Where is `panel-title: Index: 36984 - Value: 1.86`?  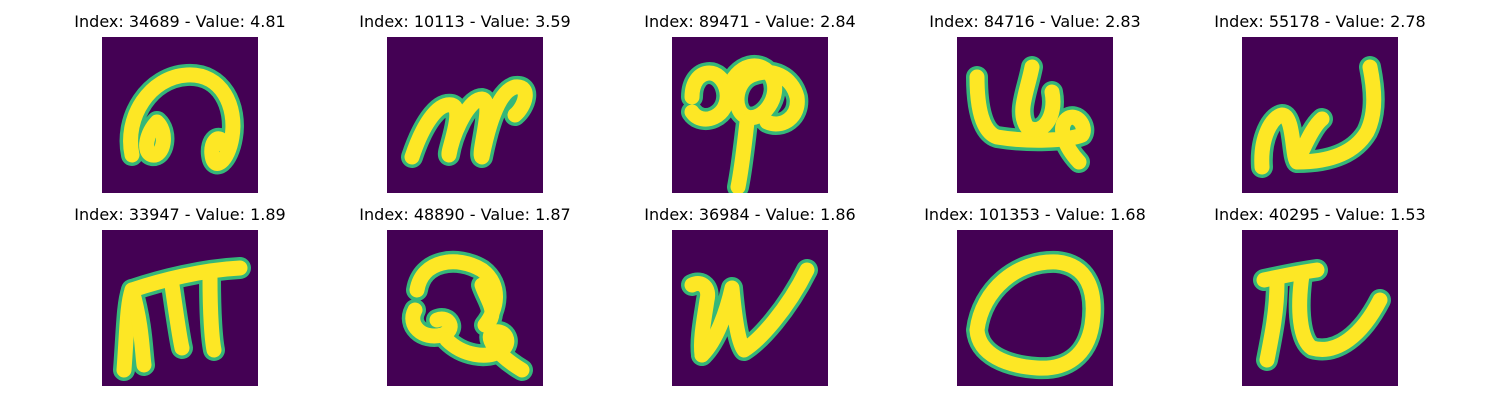 panel-title: Index: 36984 - Value: 1.86 is located at coordinates (750, 214).